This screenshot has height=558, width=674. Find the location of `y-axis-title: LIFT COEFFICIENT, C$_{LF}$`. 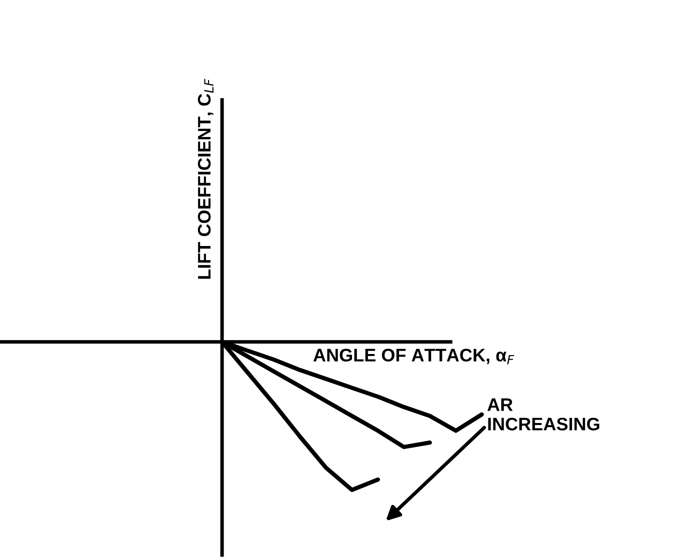

y-axis-title: LIFT COEFFICIENT, C$_{LF}$ is located at coordinates (206, 178).